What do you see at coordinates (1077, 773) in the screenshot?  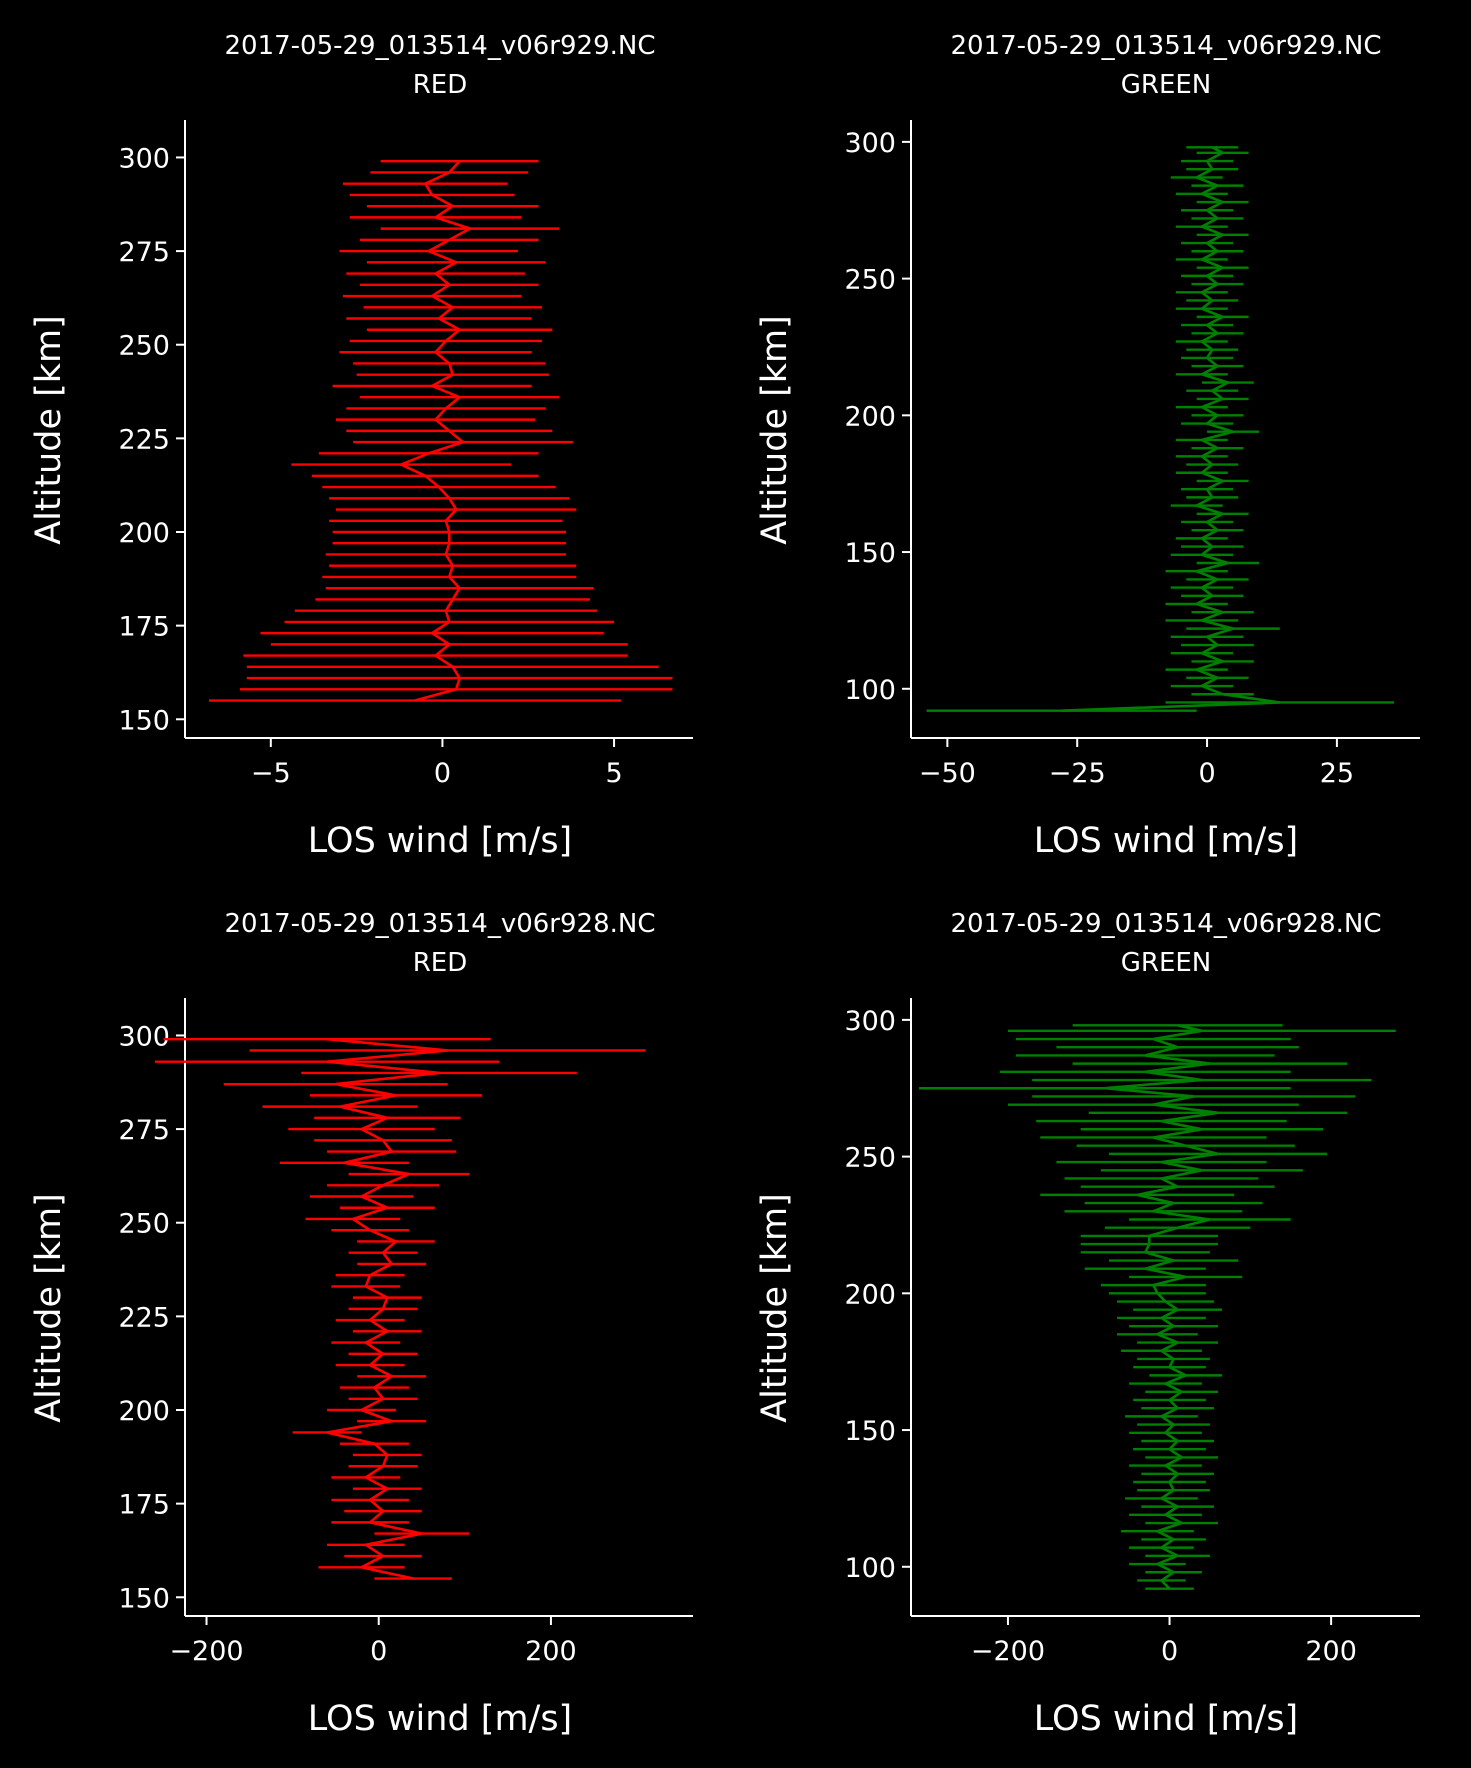 I see `x-tick-label: −25` at bounding box center [1077, 773].